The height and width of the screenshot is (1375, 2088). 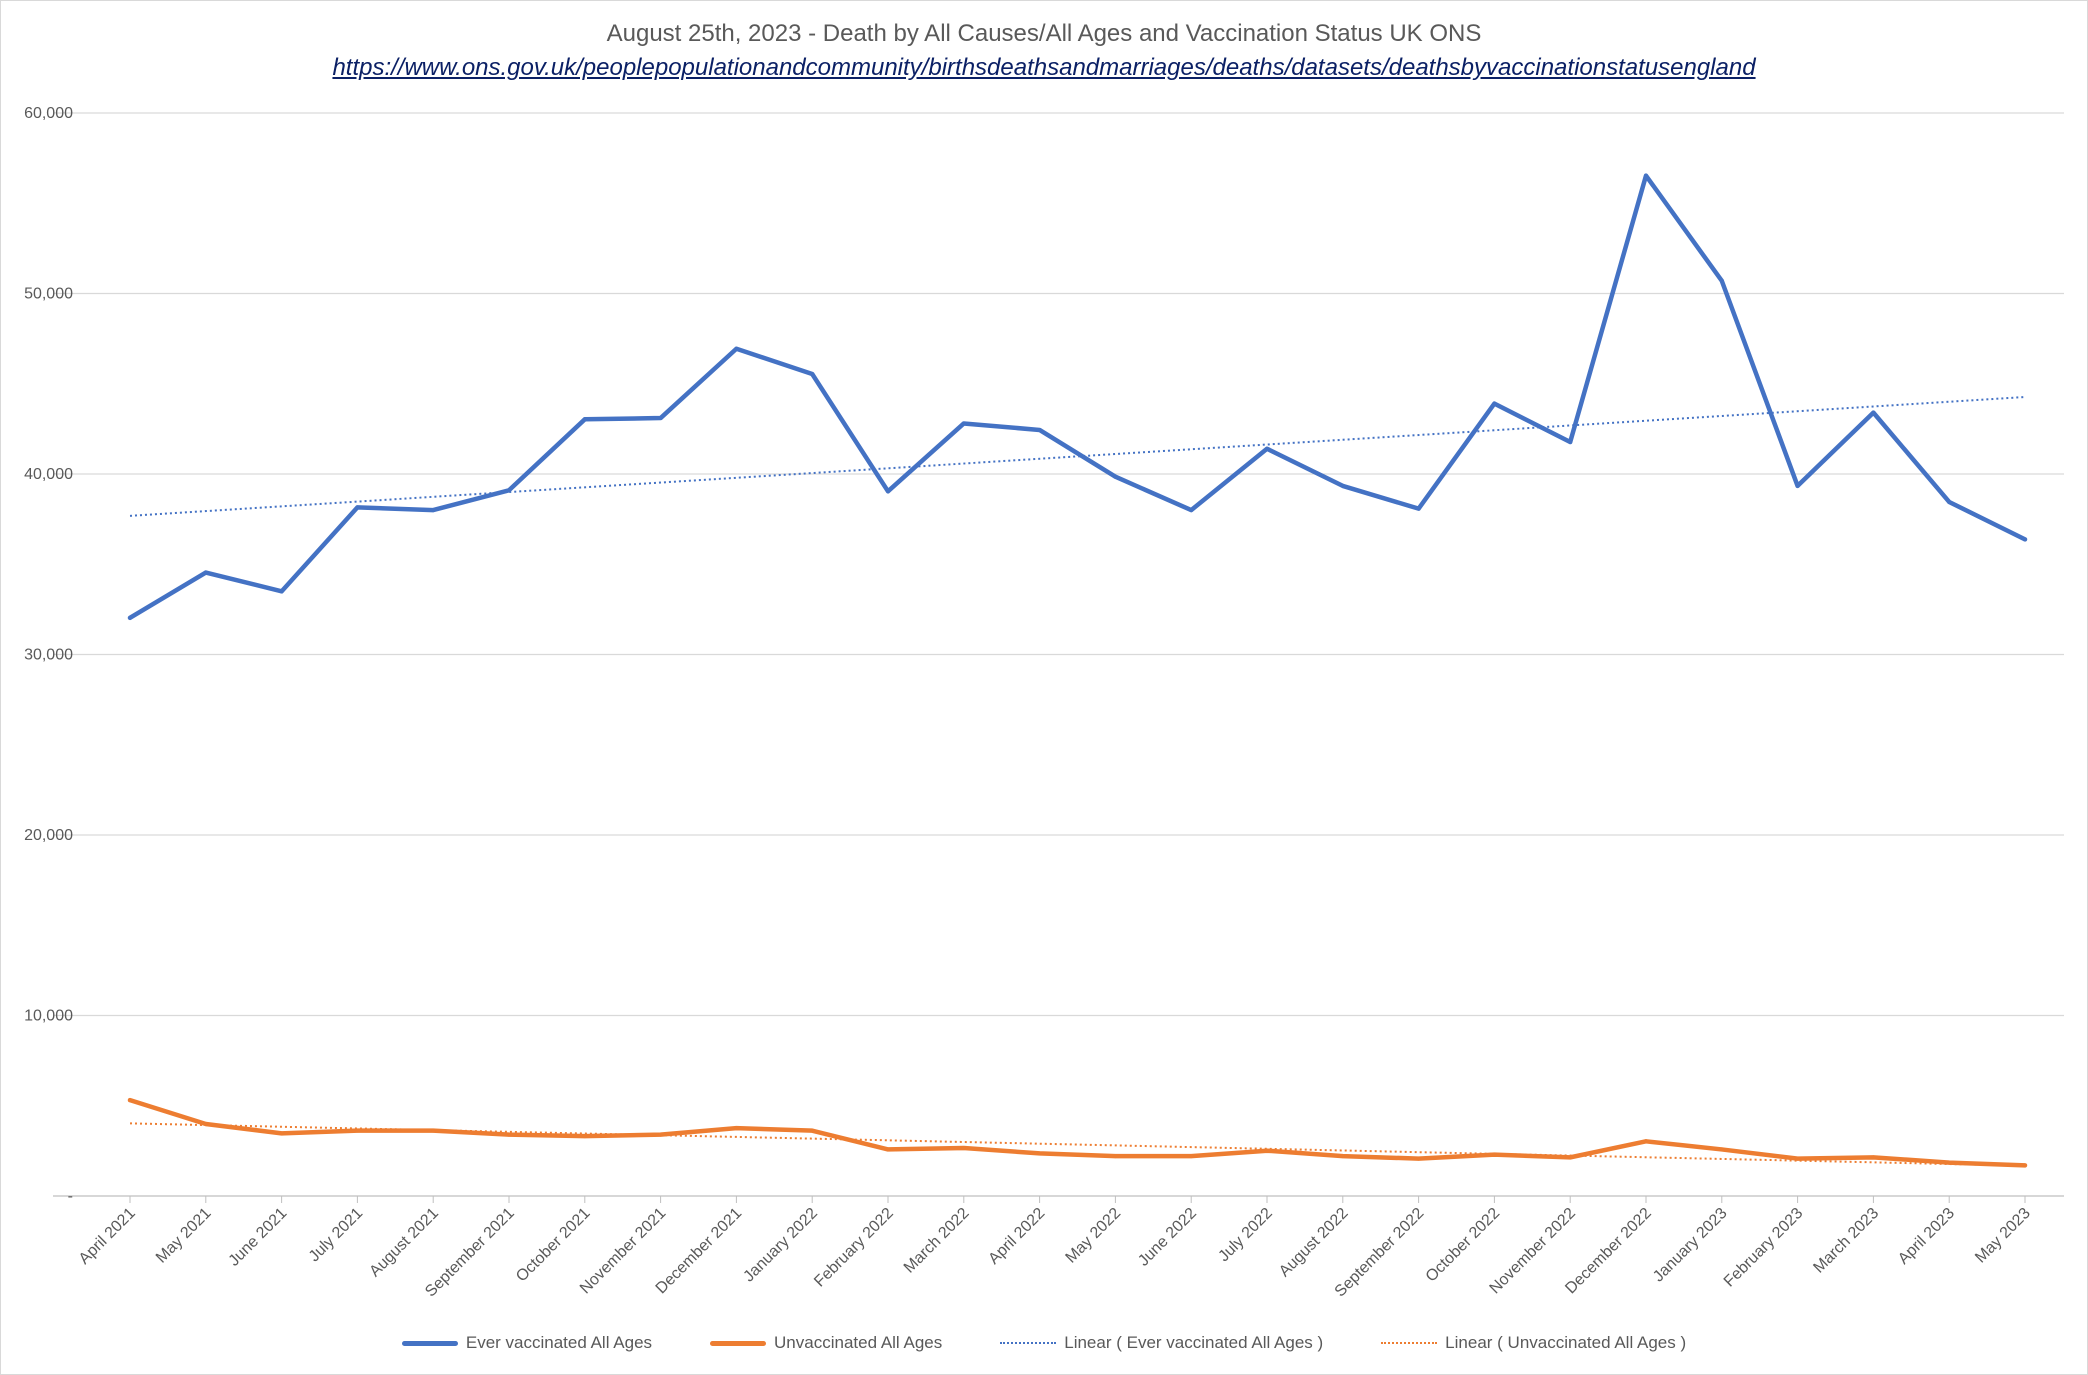 What do you see at coordinates (107, 1236) in the screenshot?
I see `x-tick-label: April 2021` at bounding box center [107, 1236].